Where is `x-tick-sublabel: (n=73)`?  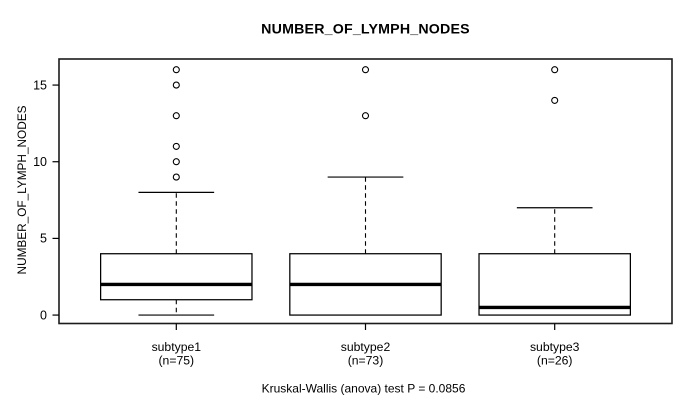 x-tick-sublabel: (n=73) is located at coordinates (366, 361).